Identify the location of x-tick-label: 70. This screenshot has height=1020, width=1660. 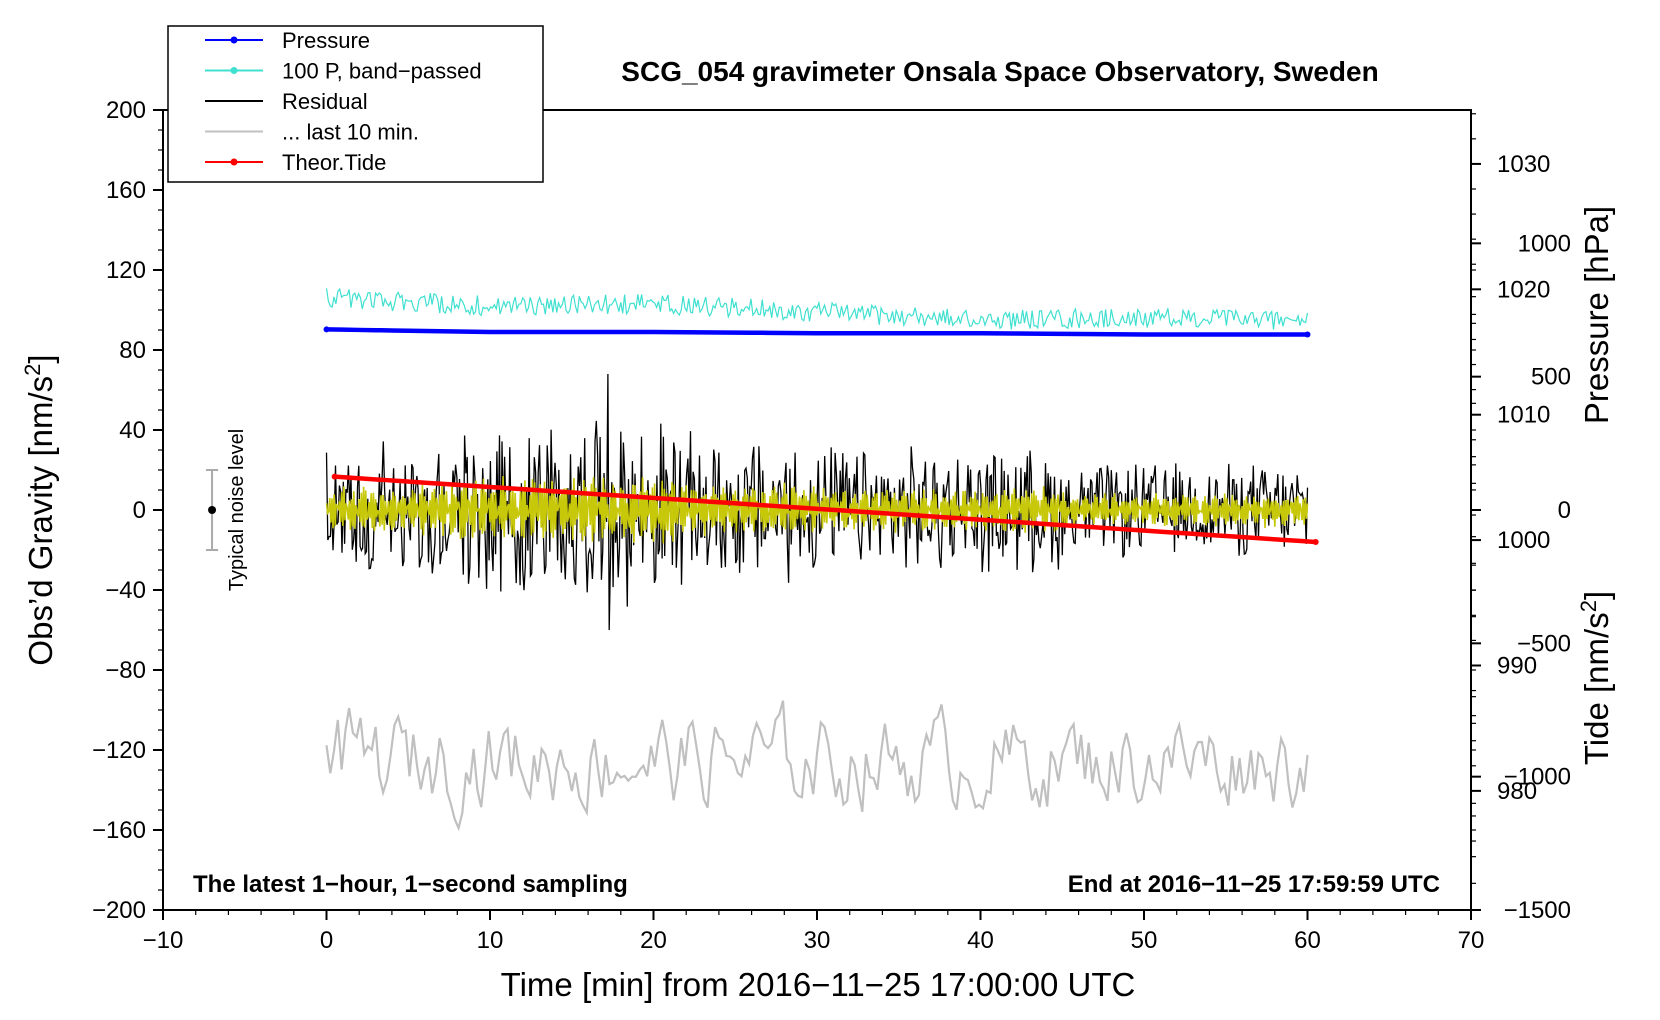
(1471, 940).